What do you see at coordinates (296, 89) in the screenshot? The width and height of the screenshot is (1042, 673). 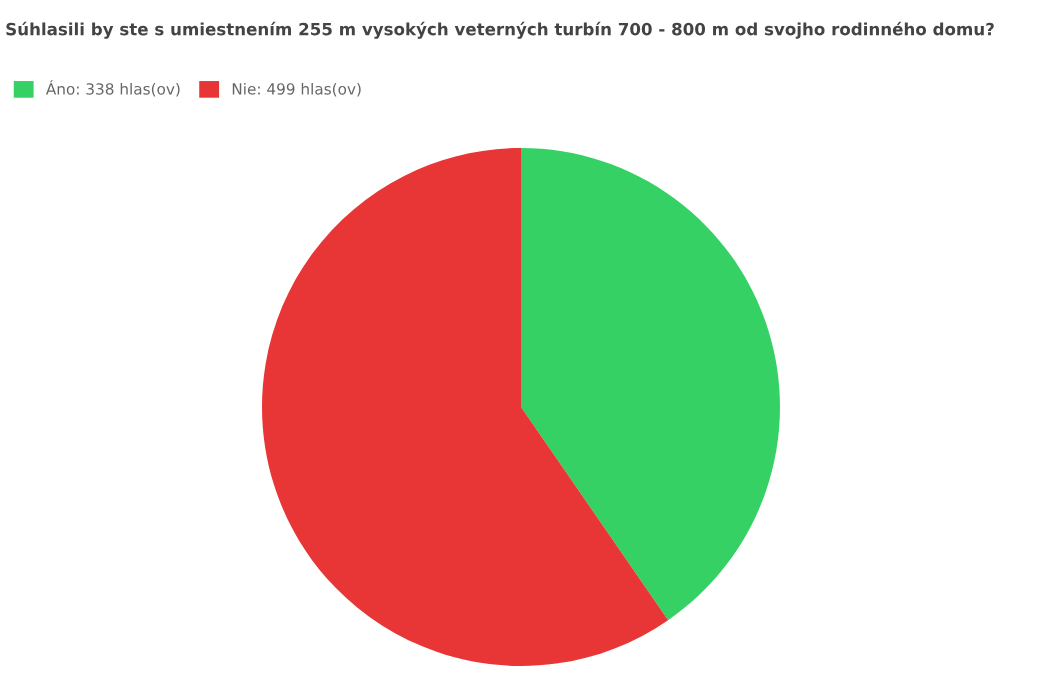 I see `legend-label: Nie: 499 hlas(ov)` at bounding box center [296, 89].